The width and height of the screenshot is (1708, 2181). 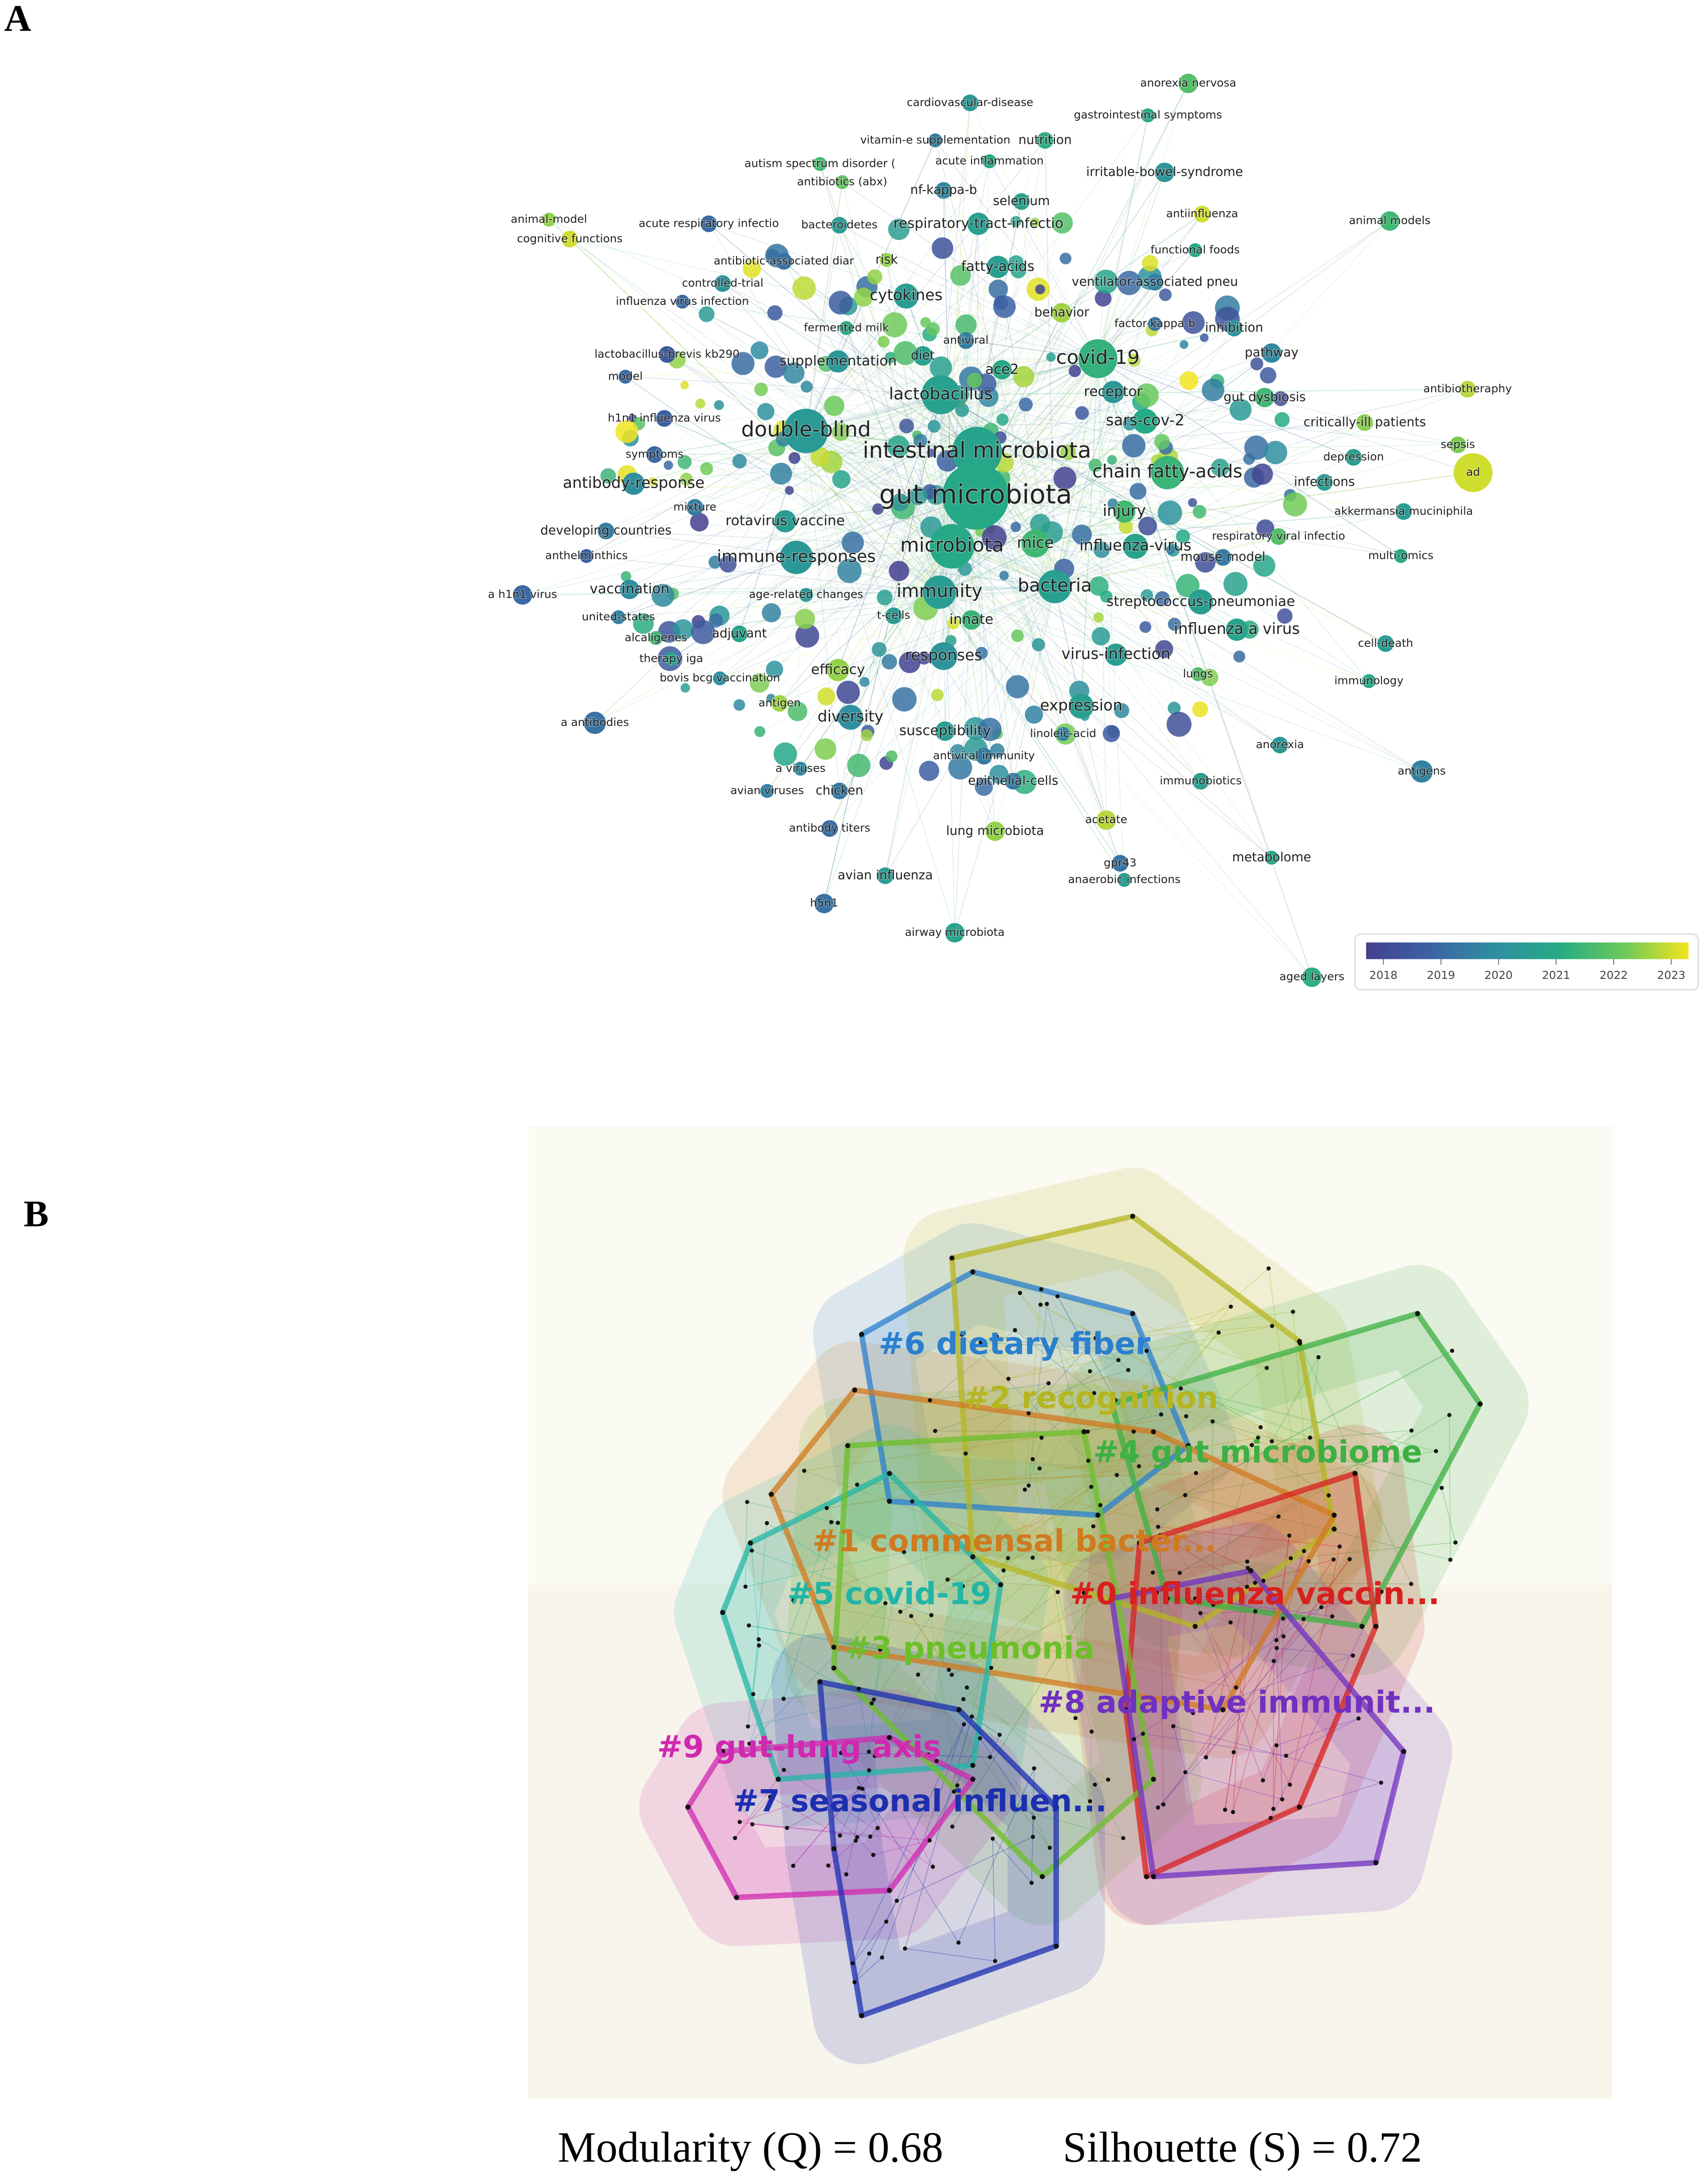 I want to click on node-label: respiratory viral infectio, so click(x=1278, y=535).